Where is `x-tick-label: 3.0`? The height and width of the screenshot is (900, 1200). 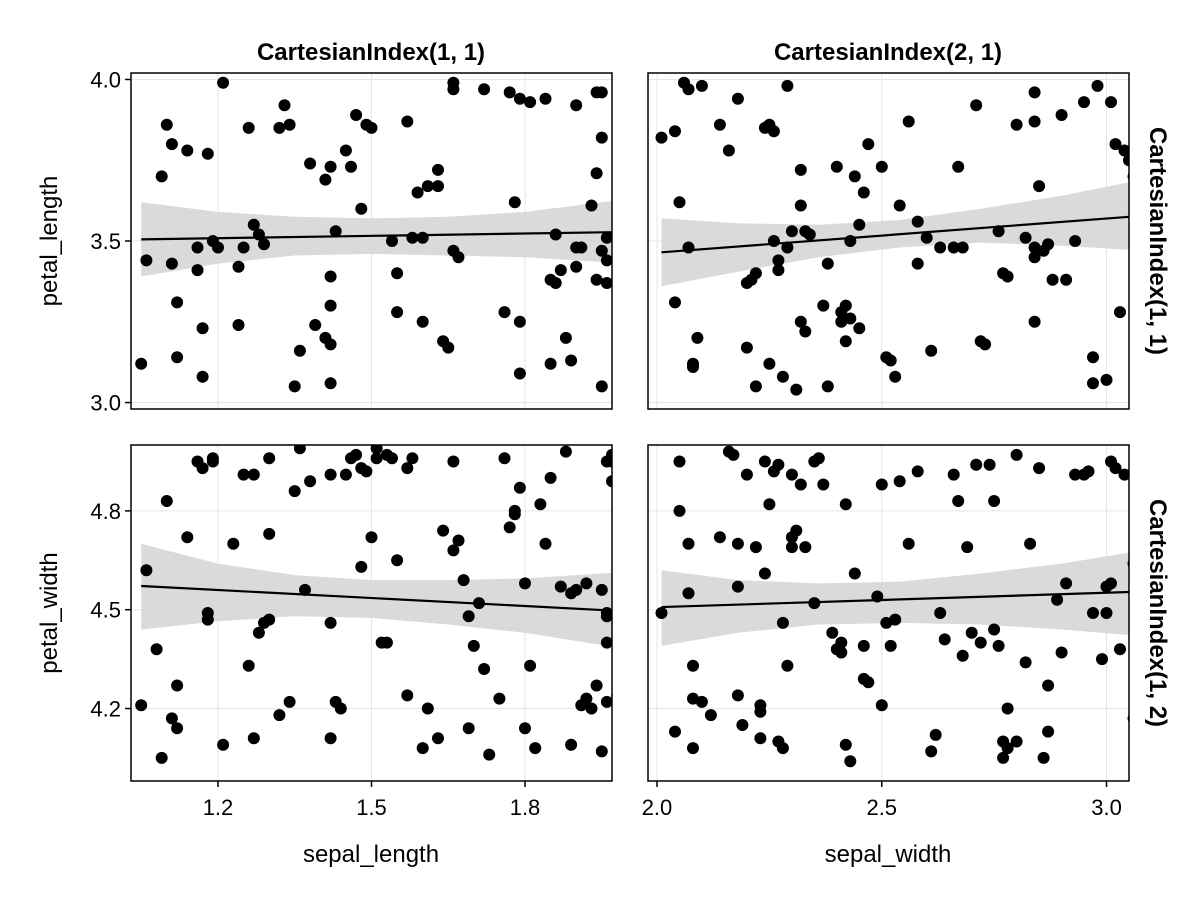
x-tick-label: 3.0 is located at coordinates (1106, 807).